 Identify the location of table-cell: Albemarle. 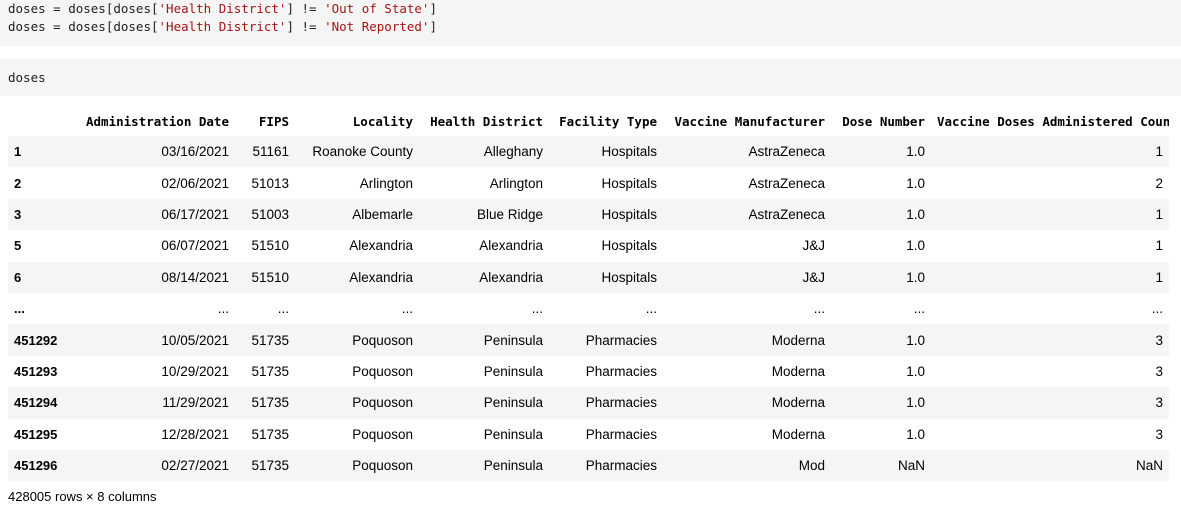
(382, 214).